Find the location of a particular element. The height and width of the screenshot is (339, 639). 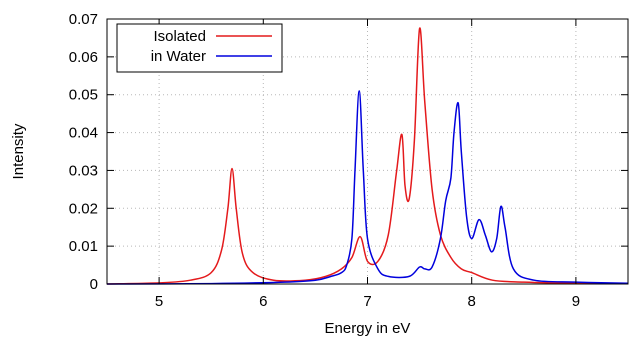

legend: Isolated in Water is located at coordinates (199, 48).